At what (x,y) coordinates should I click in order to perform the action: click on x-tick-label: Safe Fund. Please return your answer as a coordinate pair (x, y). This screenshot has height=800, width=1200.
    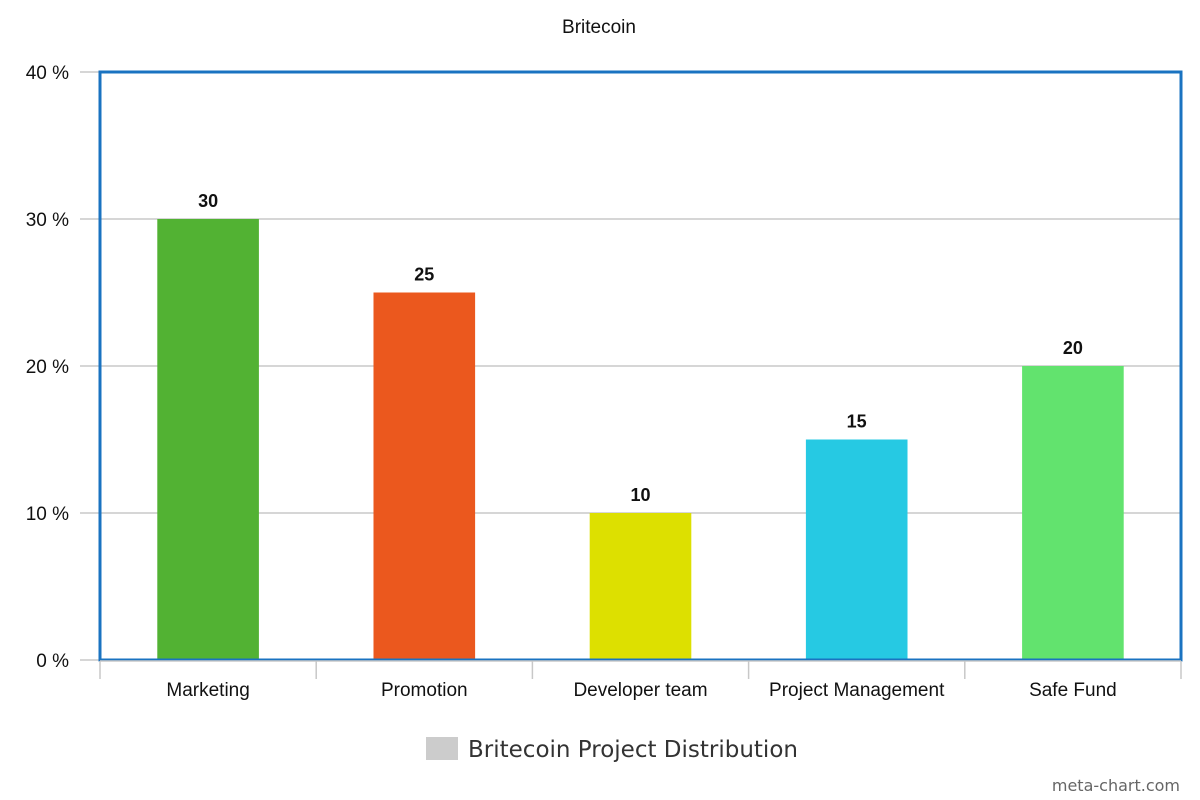
    Looking at the image, I should click on (1073, 690).